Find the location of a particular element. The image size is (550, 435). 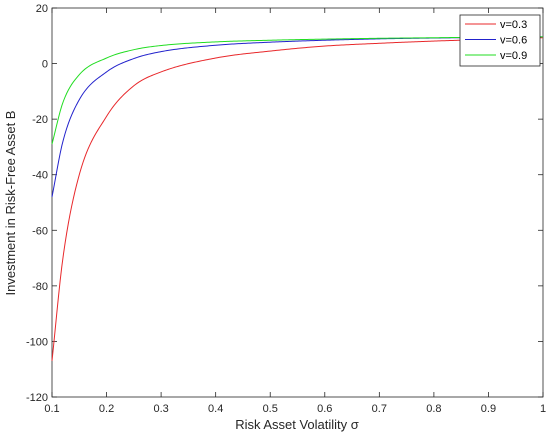

y-tick-label: 20 is located at coordinates (42, 9).